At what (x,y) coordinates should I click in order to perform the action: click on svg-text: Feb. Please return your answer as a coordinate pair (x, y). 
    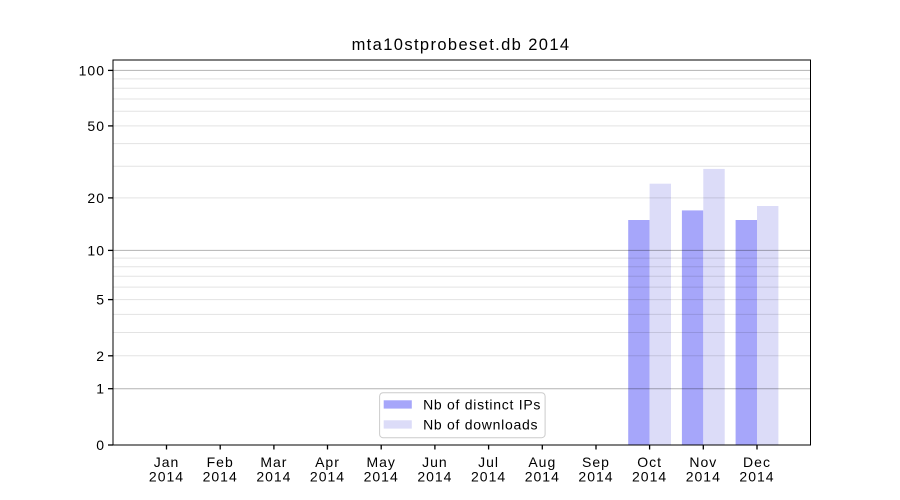
    Looking at the image, I should click on (220, 462).